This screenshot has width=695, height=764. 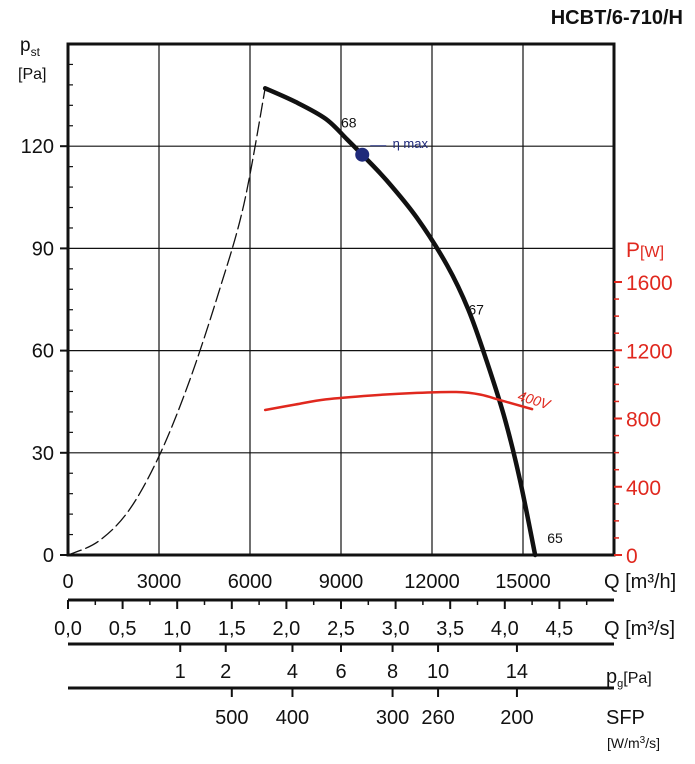 I want to click on annotation-label: 65, so click(x=555, y=538).